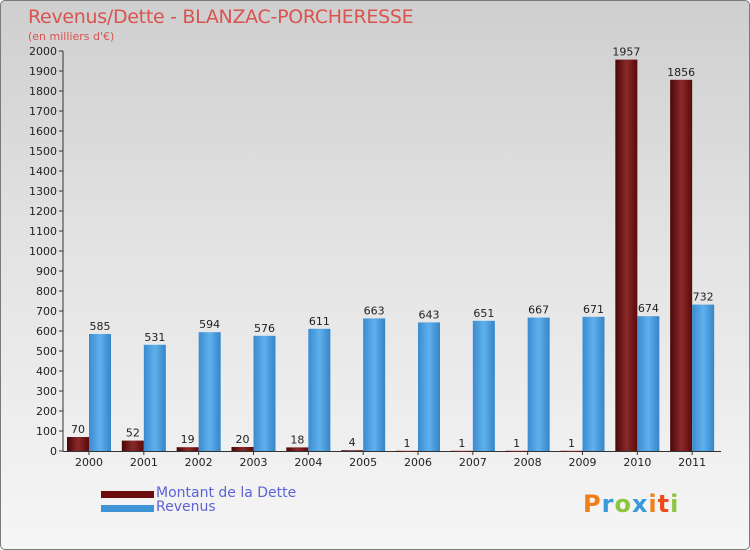 This screenshot has height=550, width=750. What do you see at coordinates (43, 71) in the screenshot?
I see `y-tick-label: 1900` at bounding box center [43, 71].